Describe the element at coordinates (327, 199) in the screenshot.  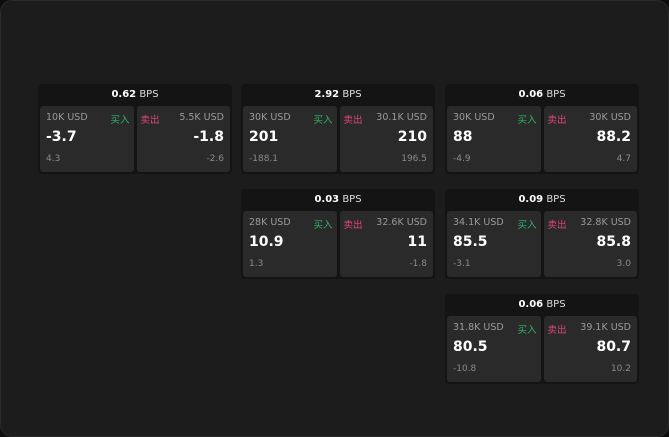
I see `spread-value: 0.03` at that location.